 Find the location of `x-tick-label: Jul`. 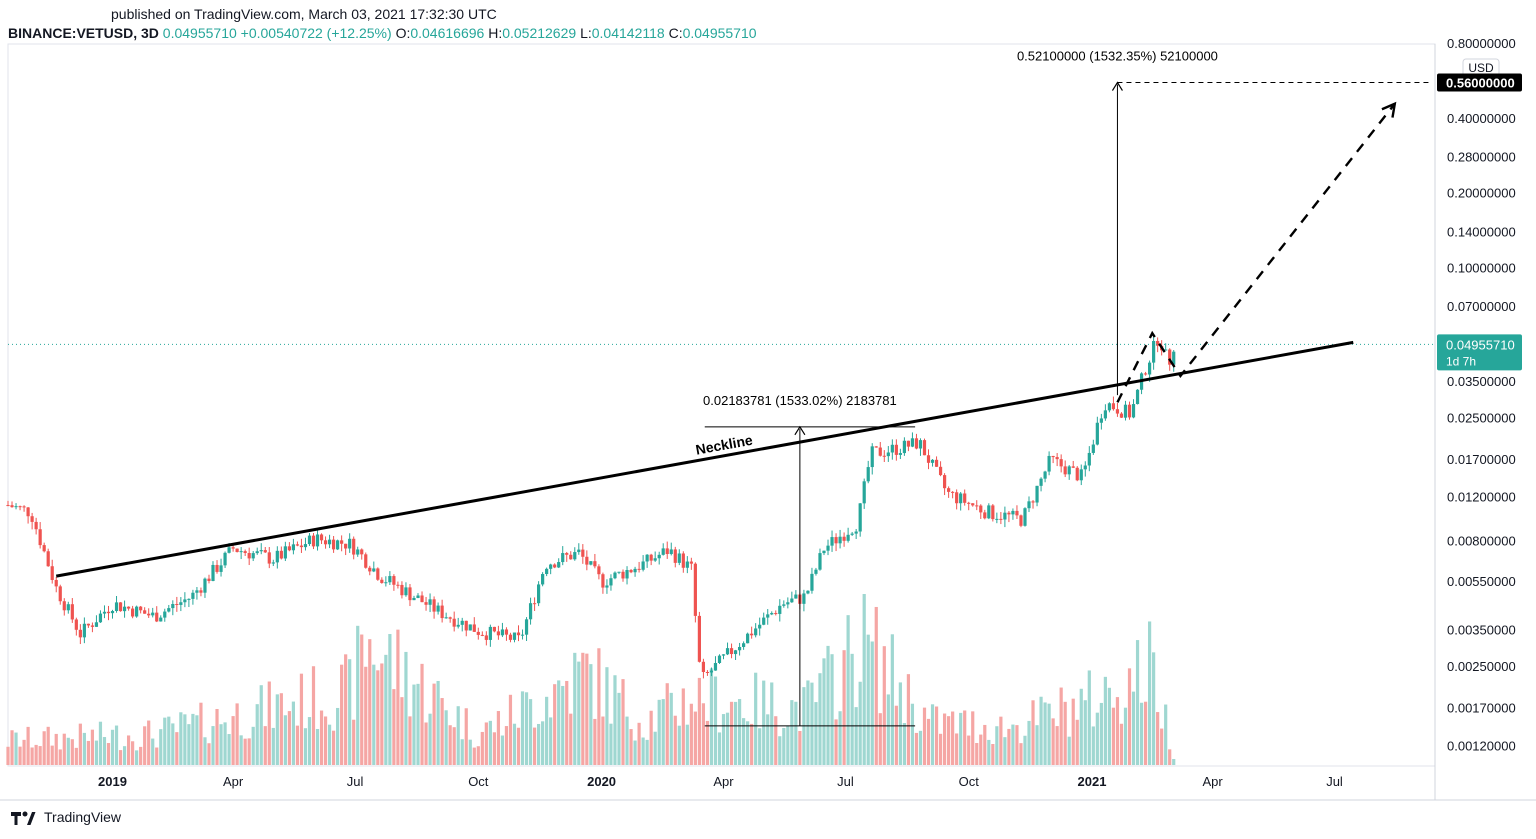

x-tick-label: Jul is located at coordinates (1334, 781).